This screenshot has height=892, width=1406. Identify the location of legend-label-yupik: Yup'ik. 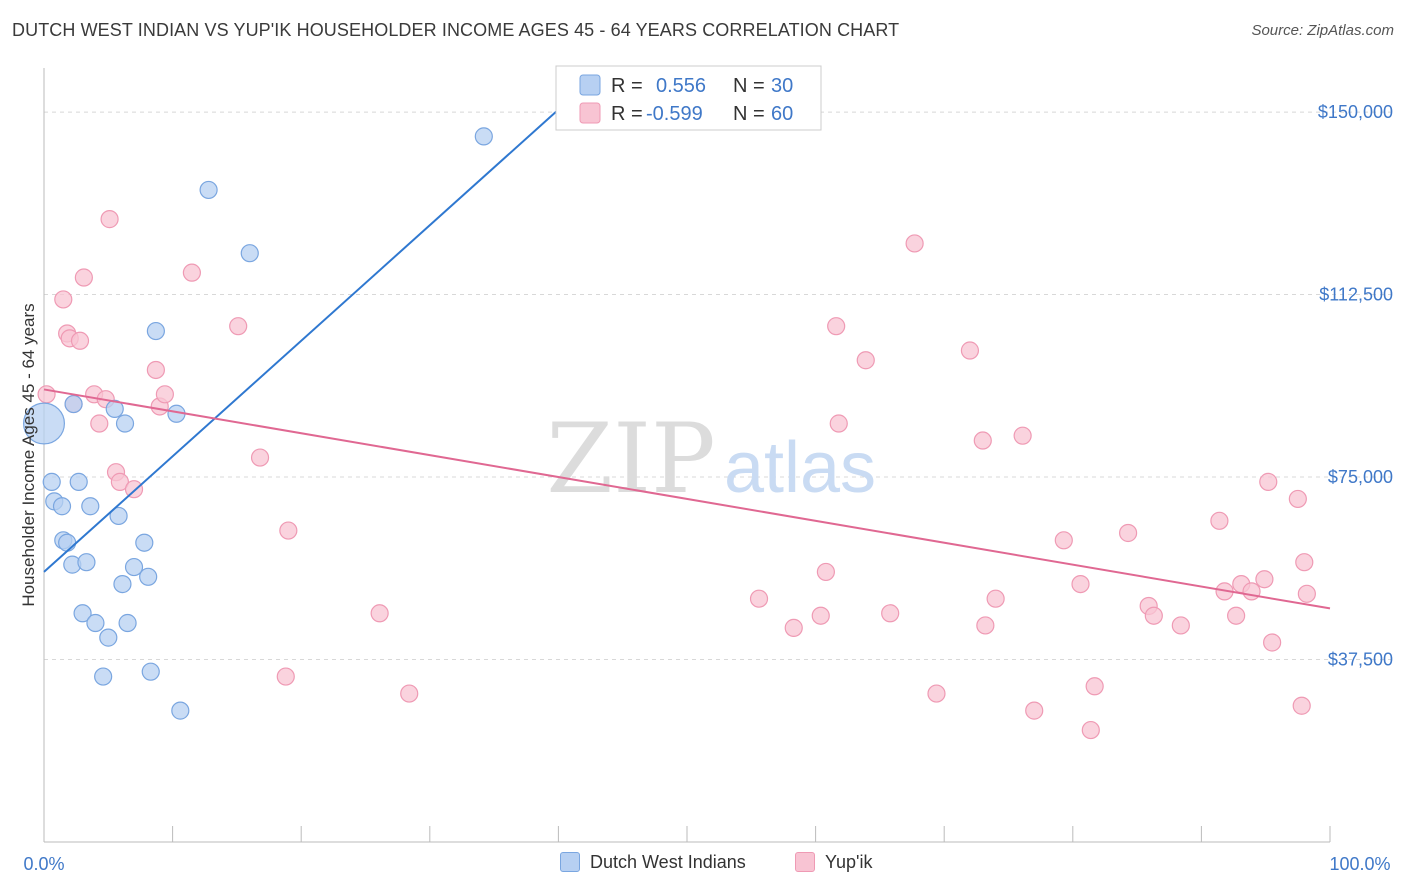
(849, 862).